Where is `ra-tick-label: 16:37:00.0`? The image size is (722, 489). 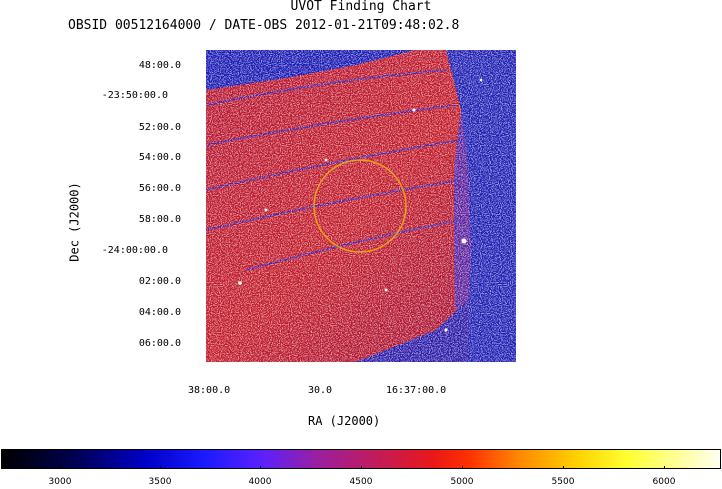
ra-tick-label: 16:37:00.0 is located at coordinates (416, 390).